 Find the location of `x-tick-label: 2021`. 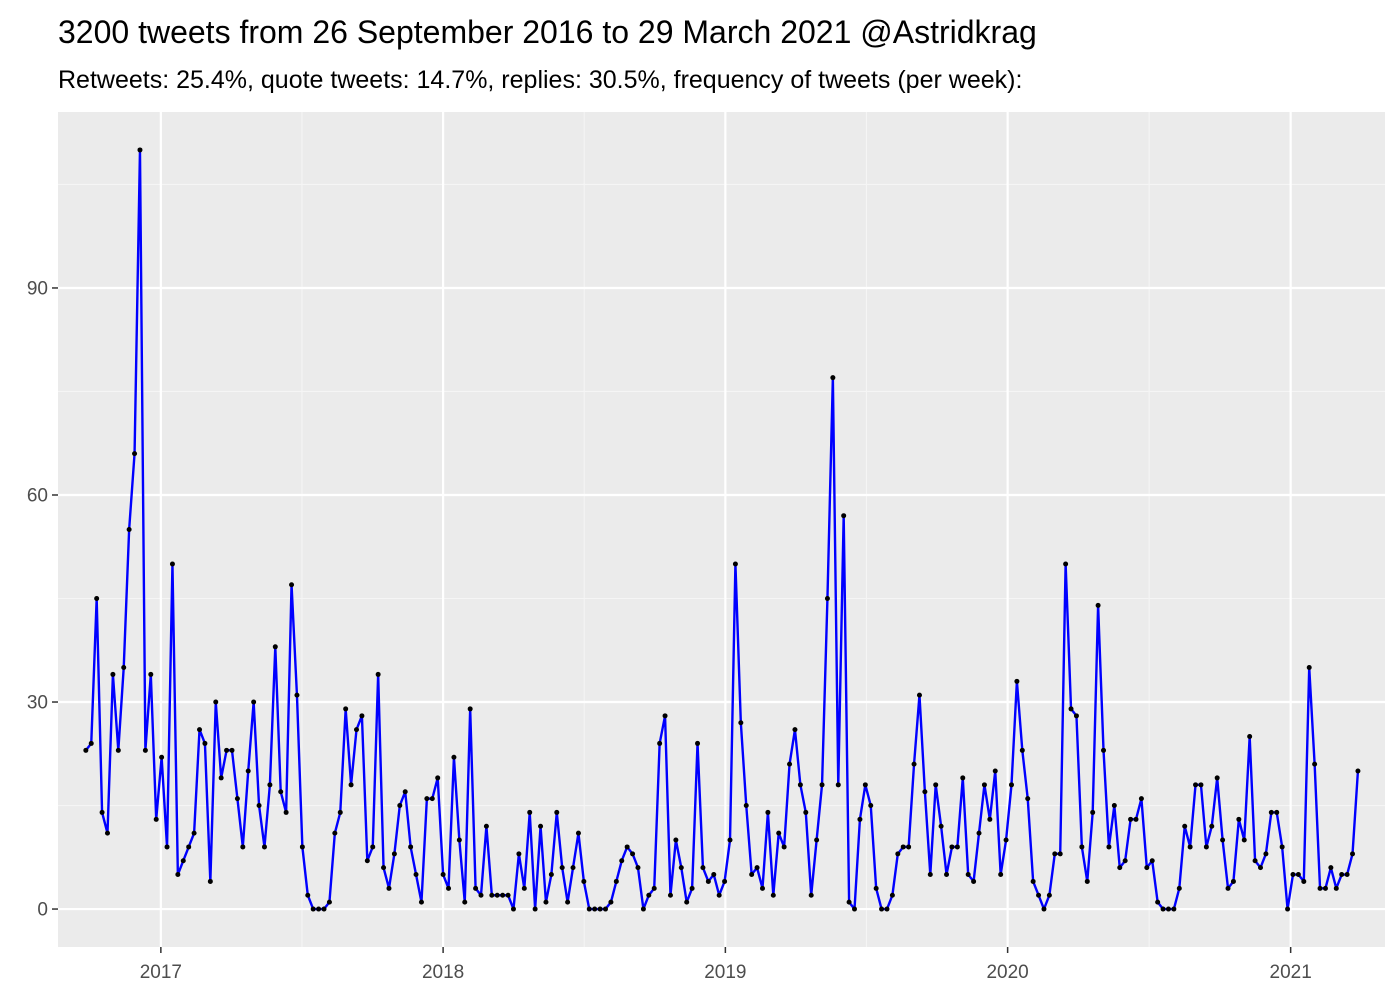

x-tick-label: 2021 is located at coordinates (1291, 972).